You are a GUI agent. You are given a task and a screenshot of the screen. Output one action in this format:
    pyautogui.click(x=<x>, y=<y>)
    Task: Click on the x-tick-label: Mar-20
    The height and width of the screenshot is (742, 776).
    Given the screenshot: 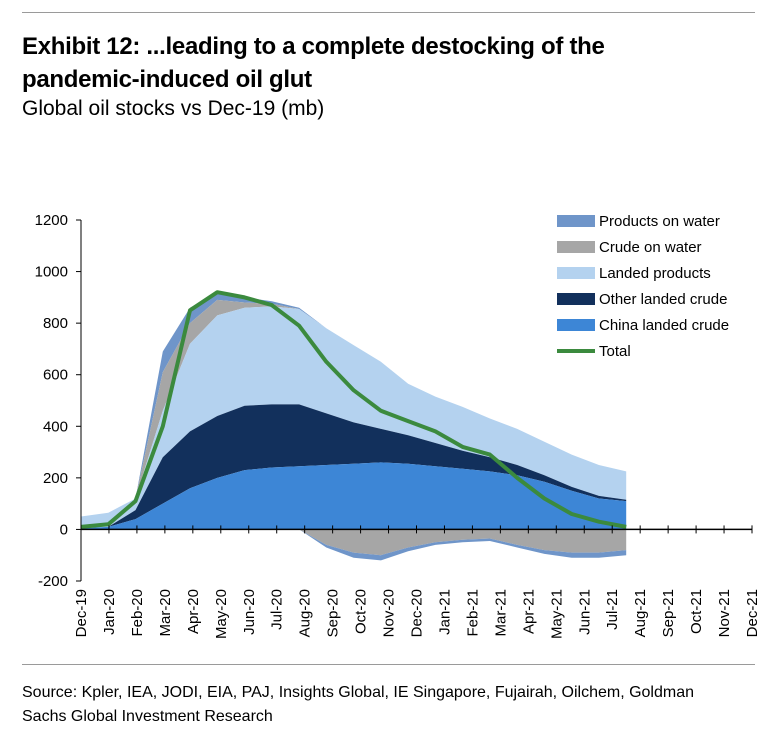 What is the action you would take?
    pyautogui.click(x=165, y=613)
    